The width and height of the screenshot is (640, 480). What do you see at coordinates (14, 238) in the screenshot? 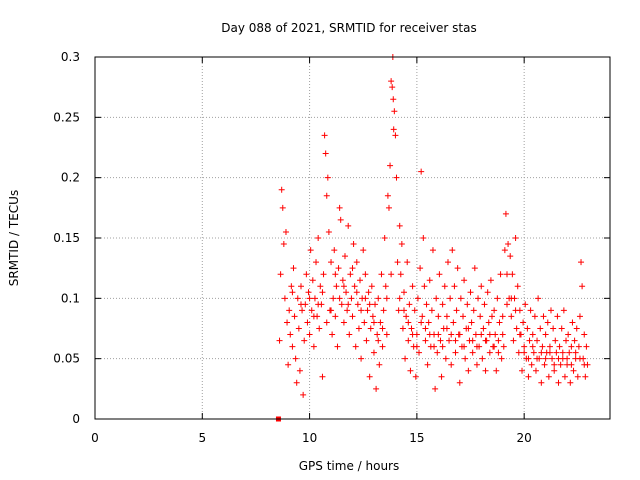
I see `y-axis-label: SRMTID / TECUs` at bounding box center [14, 238].